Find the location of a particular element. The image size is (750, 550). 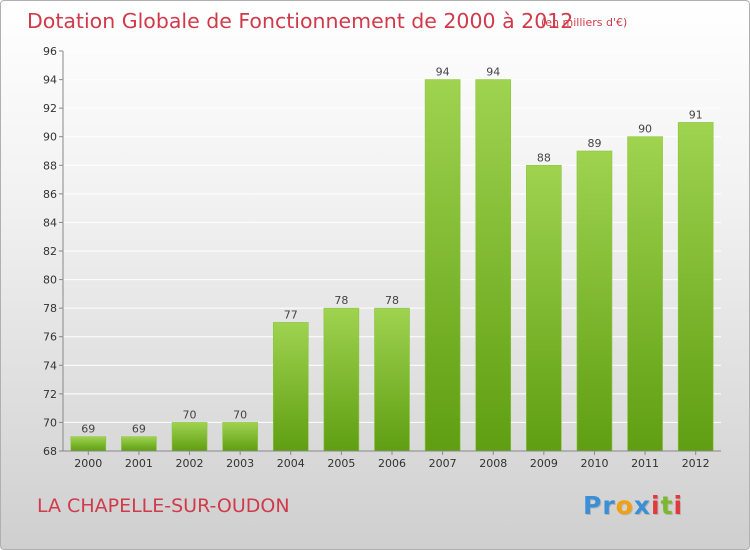

y-tick-label: 86 is located at coordinates (50, 194).